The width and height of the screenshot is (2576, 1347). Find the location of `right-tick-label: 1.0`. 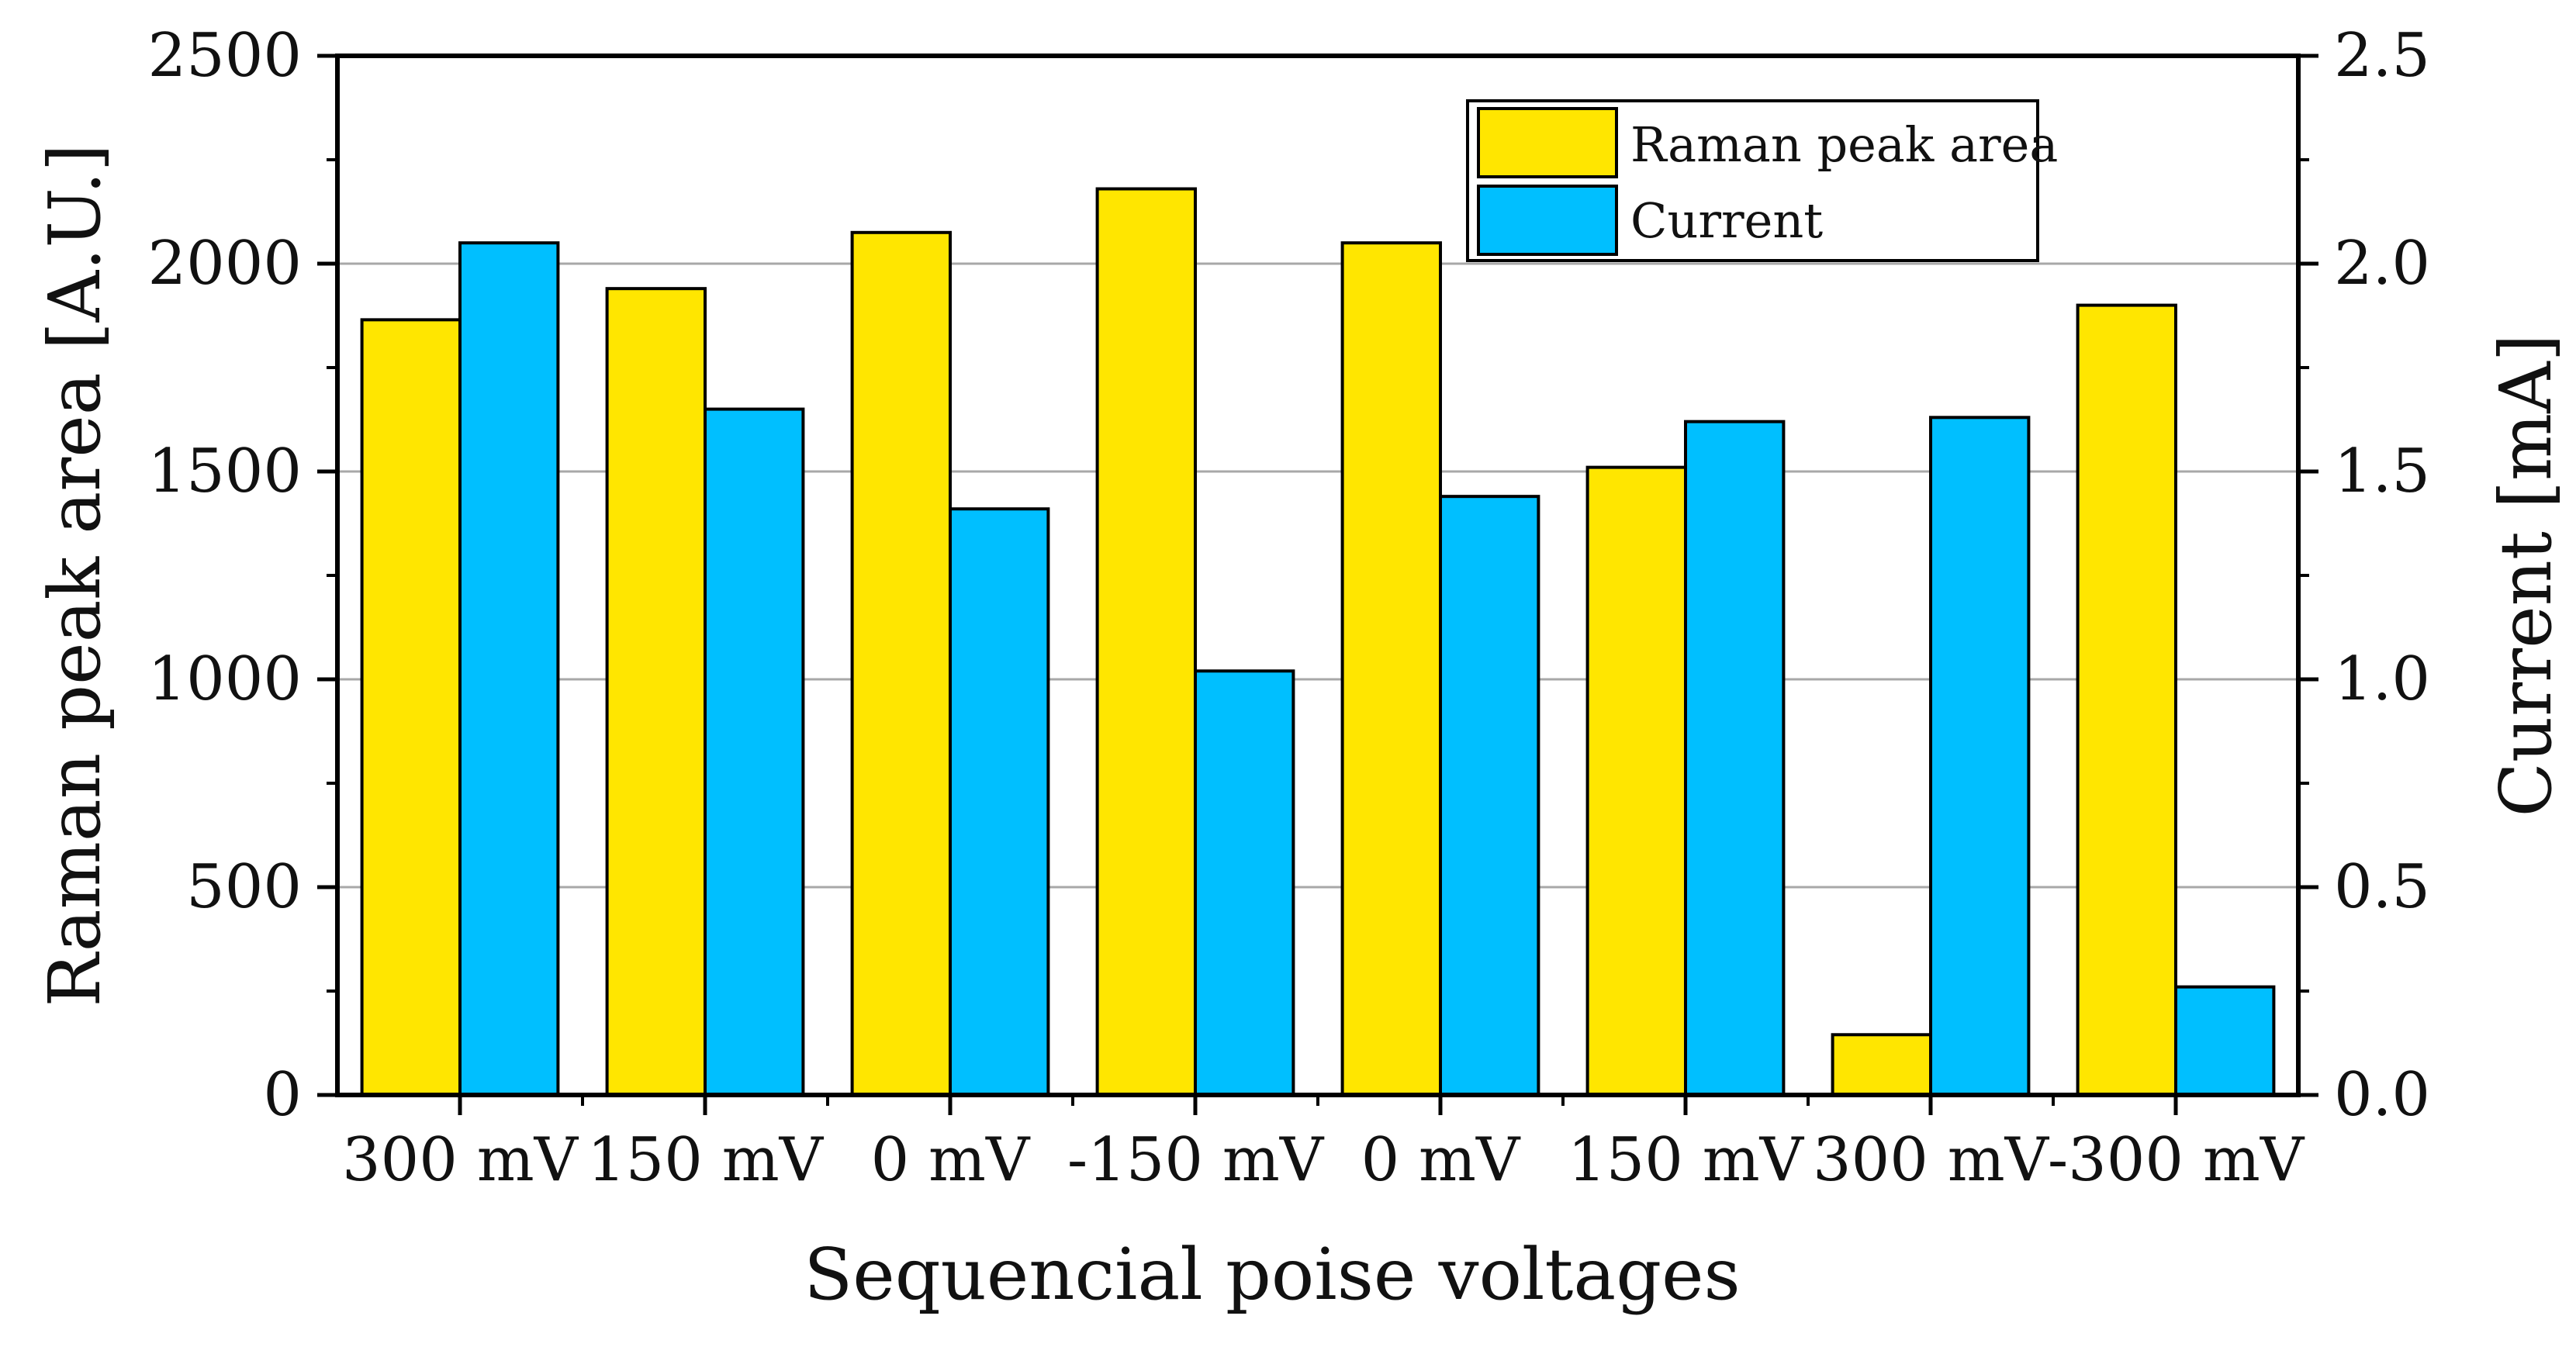

right-tick-label: 1.0 is located at coordinates (2382, 679).